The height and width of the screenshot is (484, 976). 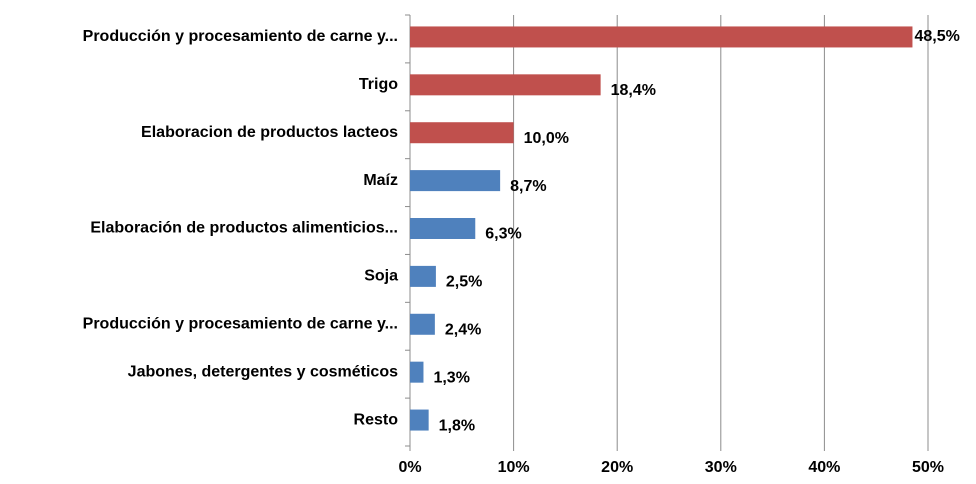 What do you see at coordinates (633, 90) in the screenshot?
I see `value-label: 18,4%` at bounding box center [633, 90].